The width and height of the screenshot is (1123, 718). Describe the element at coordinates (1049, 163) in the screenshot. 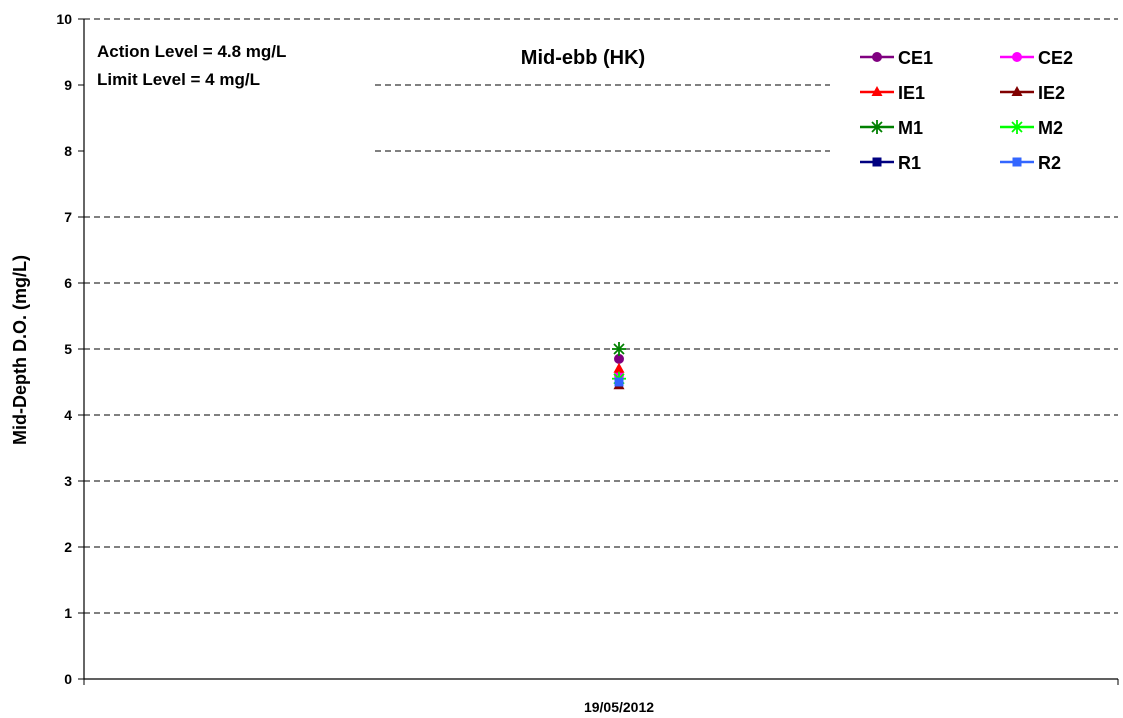

I see `legend-label: R2` at that location.